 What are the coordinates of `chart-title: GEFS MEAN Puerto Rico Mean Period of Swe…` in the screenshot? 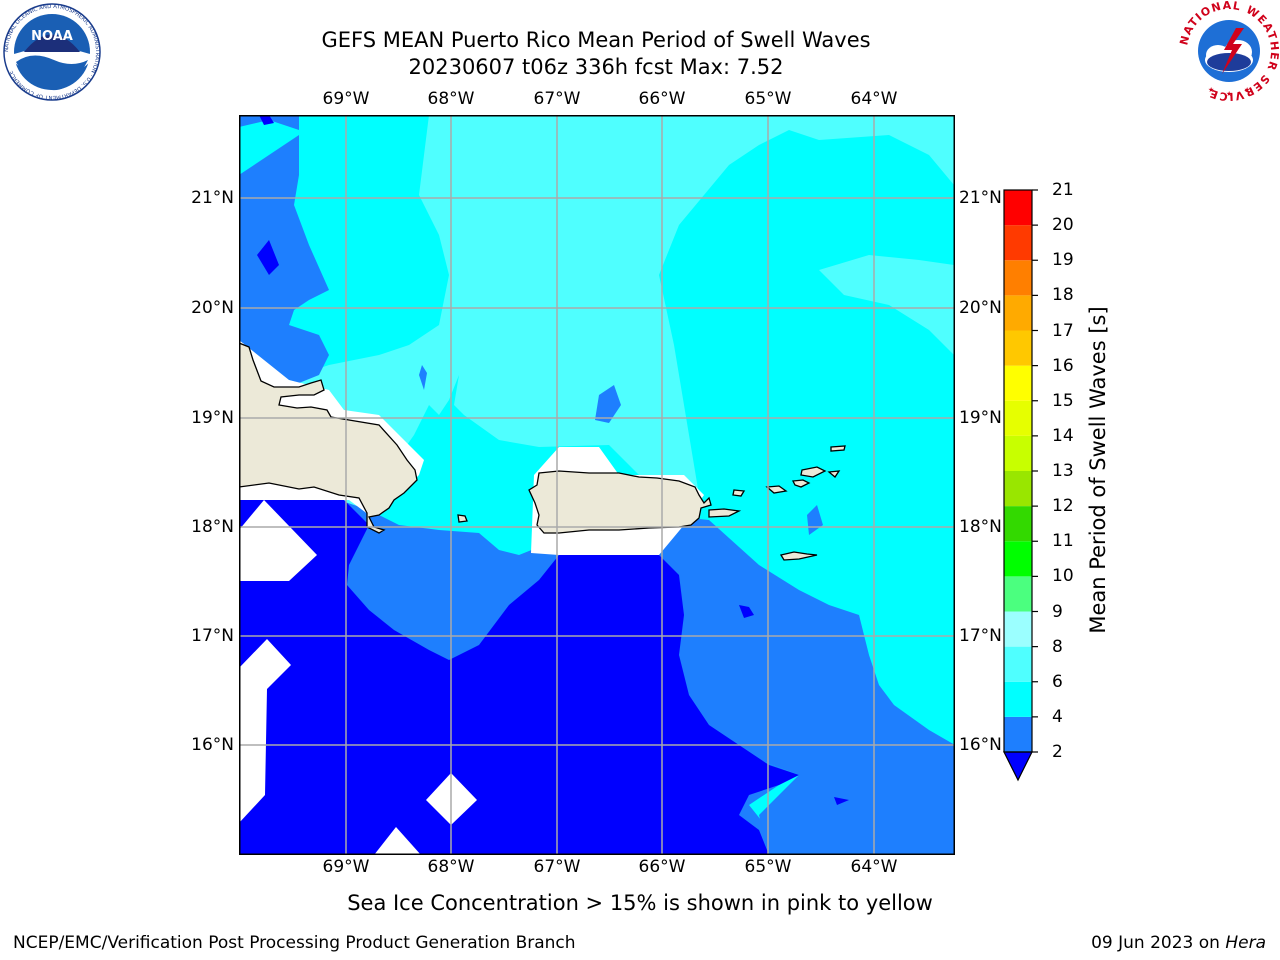 It's located at (596, 40).